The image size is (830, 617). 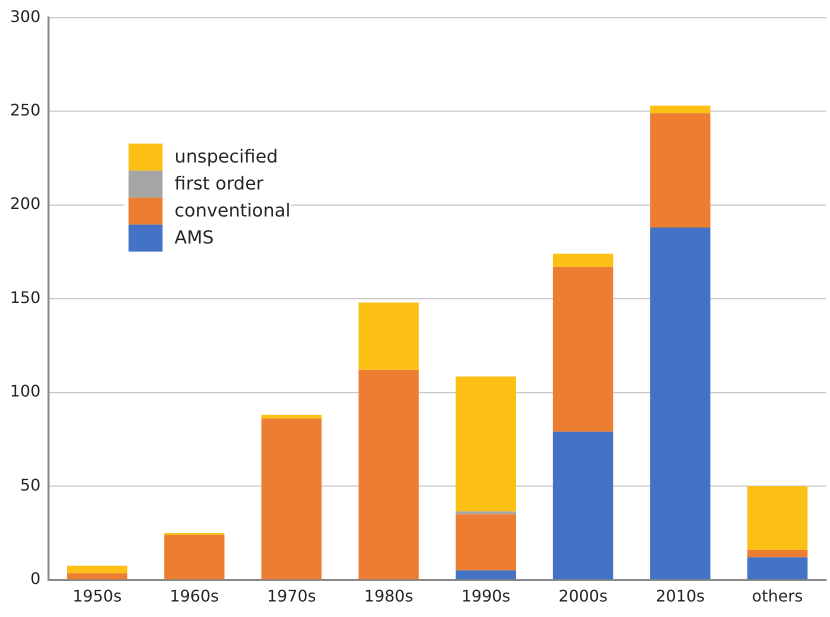 What do you see at coordinates (583, 596) in the screenshot?
I see `x-tick-label: 2000s` at bounding box center [583, 596].